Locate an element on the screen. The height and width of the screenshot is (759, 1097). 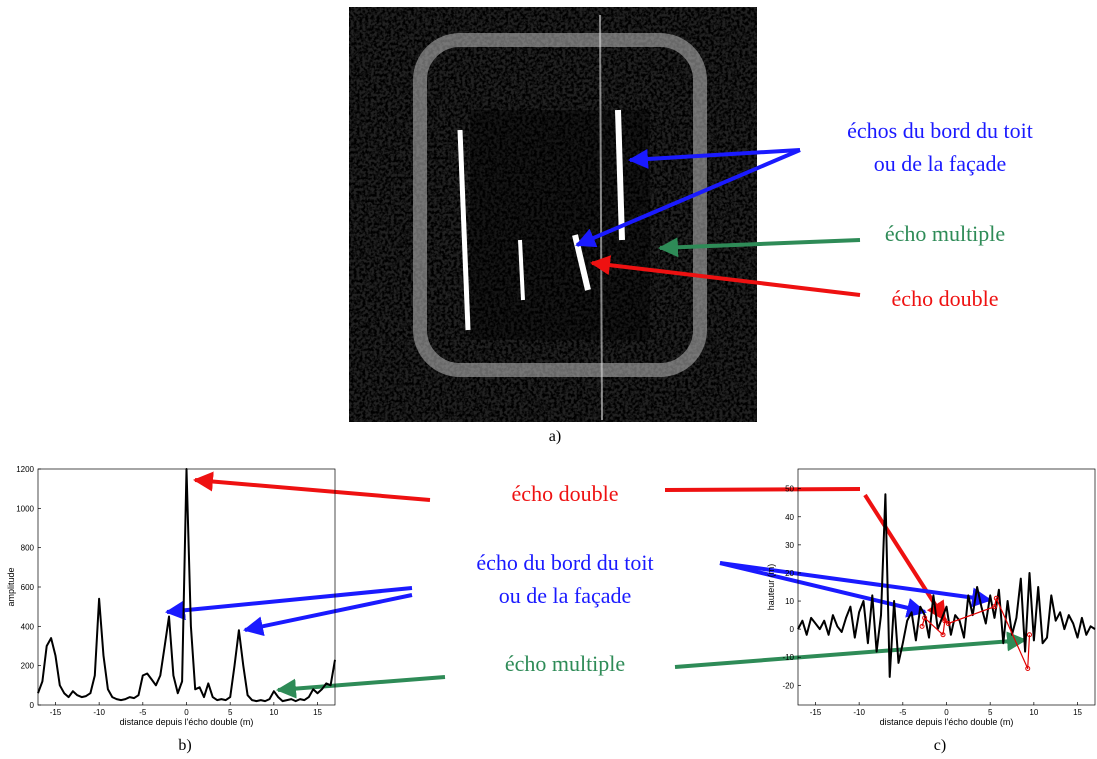
plot-frame is located at coordinates (946, 587).